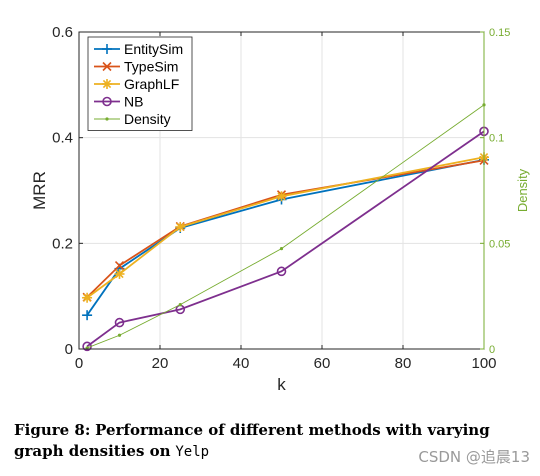 The image size is (540, 476). What do you see at coordinates (151, 84) in the screenshot?
I see `legend-label: GraphLF` at bounding box center [151, 84].